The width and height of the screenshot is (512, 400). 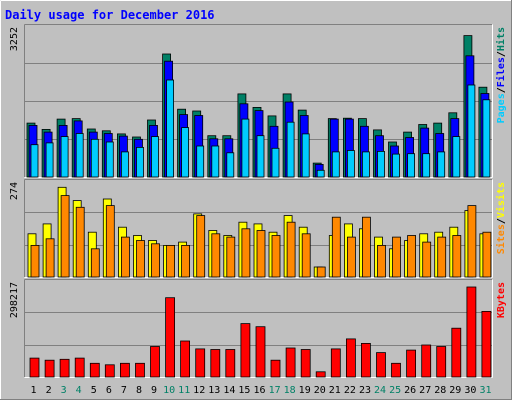 What do you see at coordinates (501, 108) in the screenshot?
I see `series-axis-label-part: Pages` at bounding box center [501, 108].